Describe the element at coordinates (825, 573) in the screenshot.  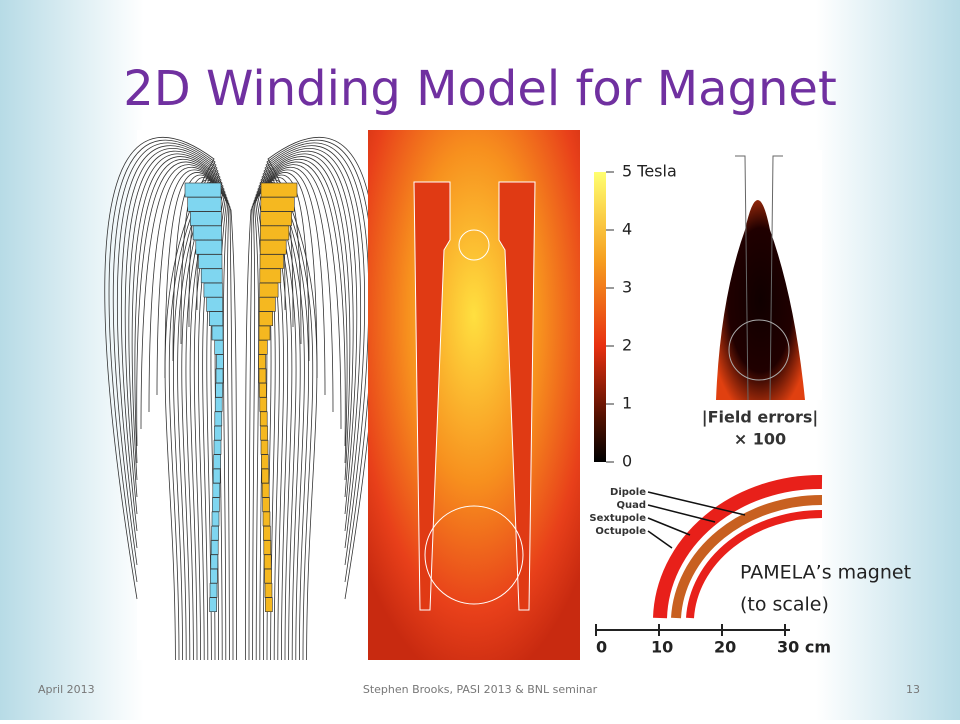
I see `caption: PAMELA’s magnet` at that location.